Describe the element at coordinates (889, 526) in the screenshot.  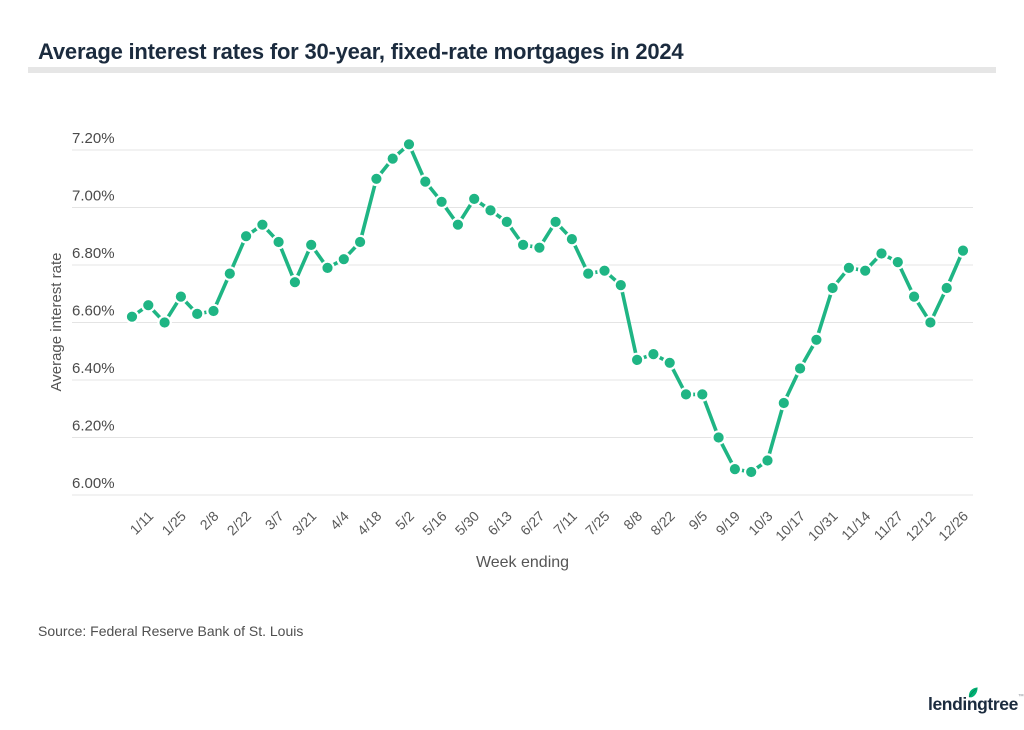
I see `x-tick-label: 11/27` at that location.